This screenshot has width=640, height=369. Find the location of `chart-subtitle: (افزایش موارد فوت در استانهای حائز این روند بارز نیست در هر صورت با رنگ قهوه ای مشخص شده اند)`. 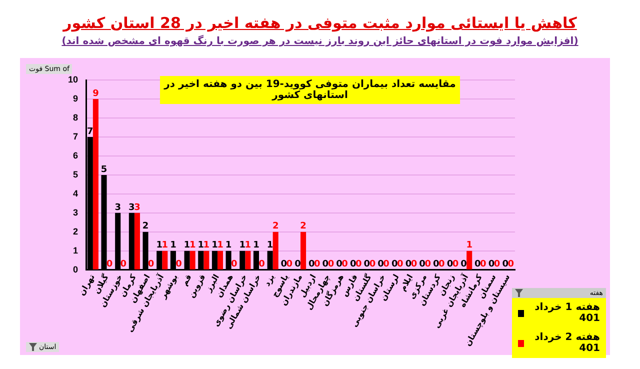

chart-subtitle: (افزایش موارد فوت در استانهای حائز این روند بارز نیست در هر صورت با رنگ قهوه ای مشخص شده اند) is located at coordinates (320, 41).